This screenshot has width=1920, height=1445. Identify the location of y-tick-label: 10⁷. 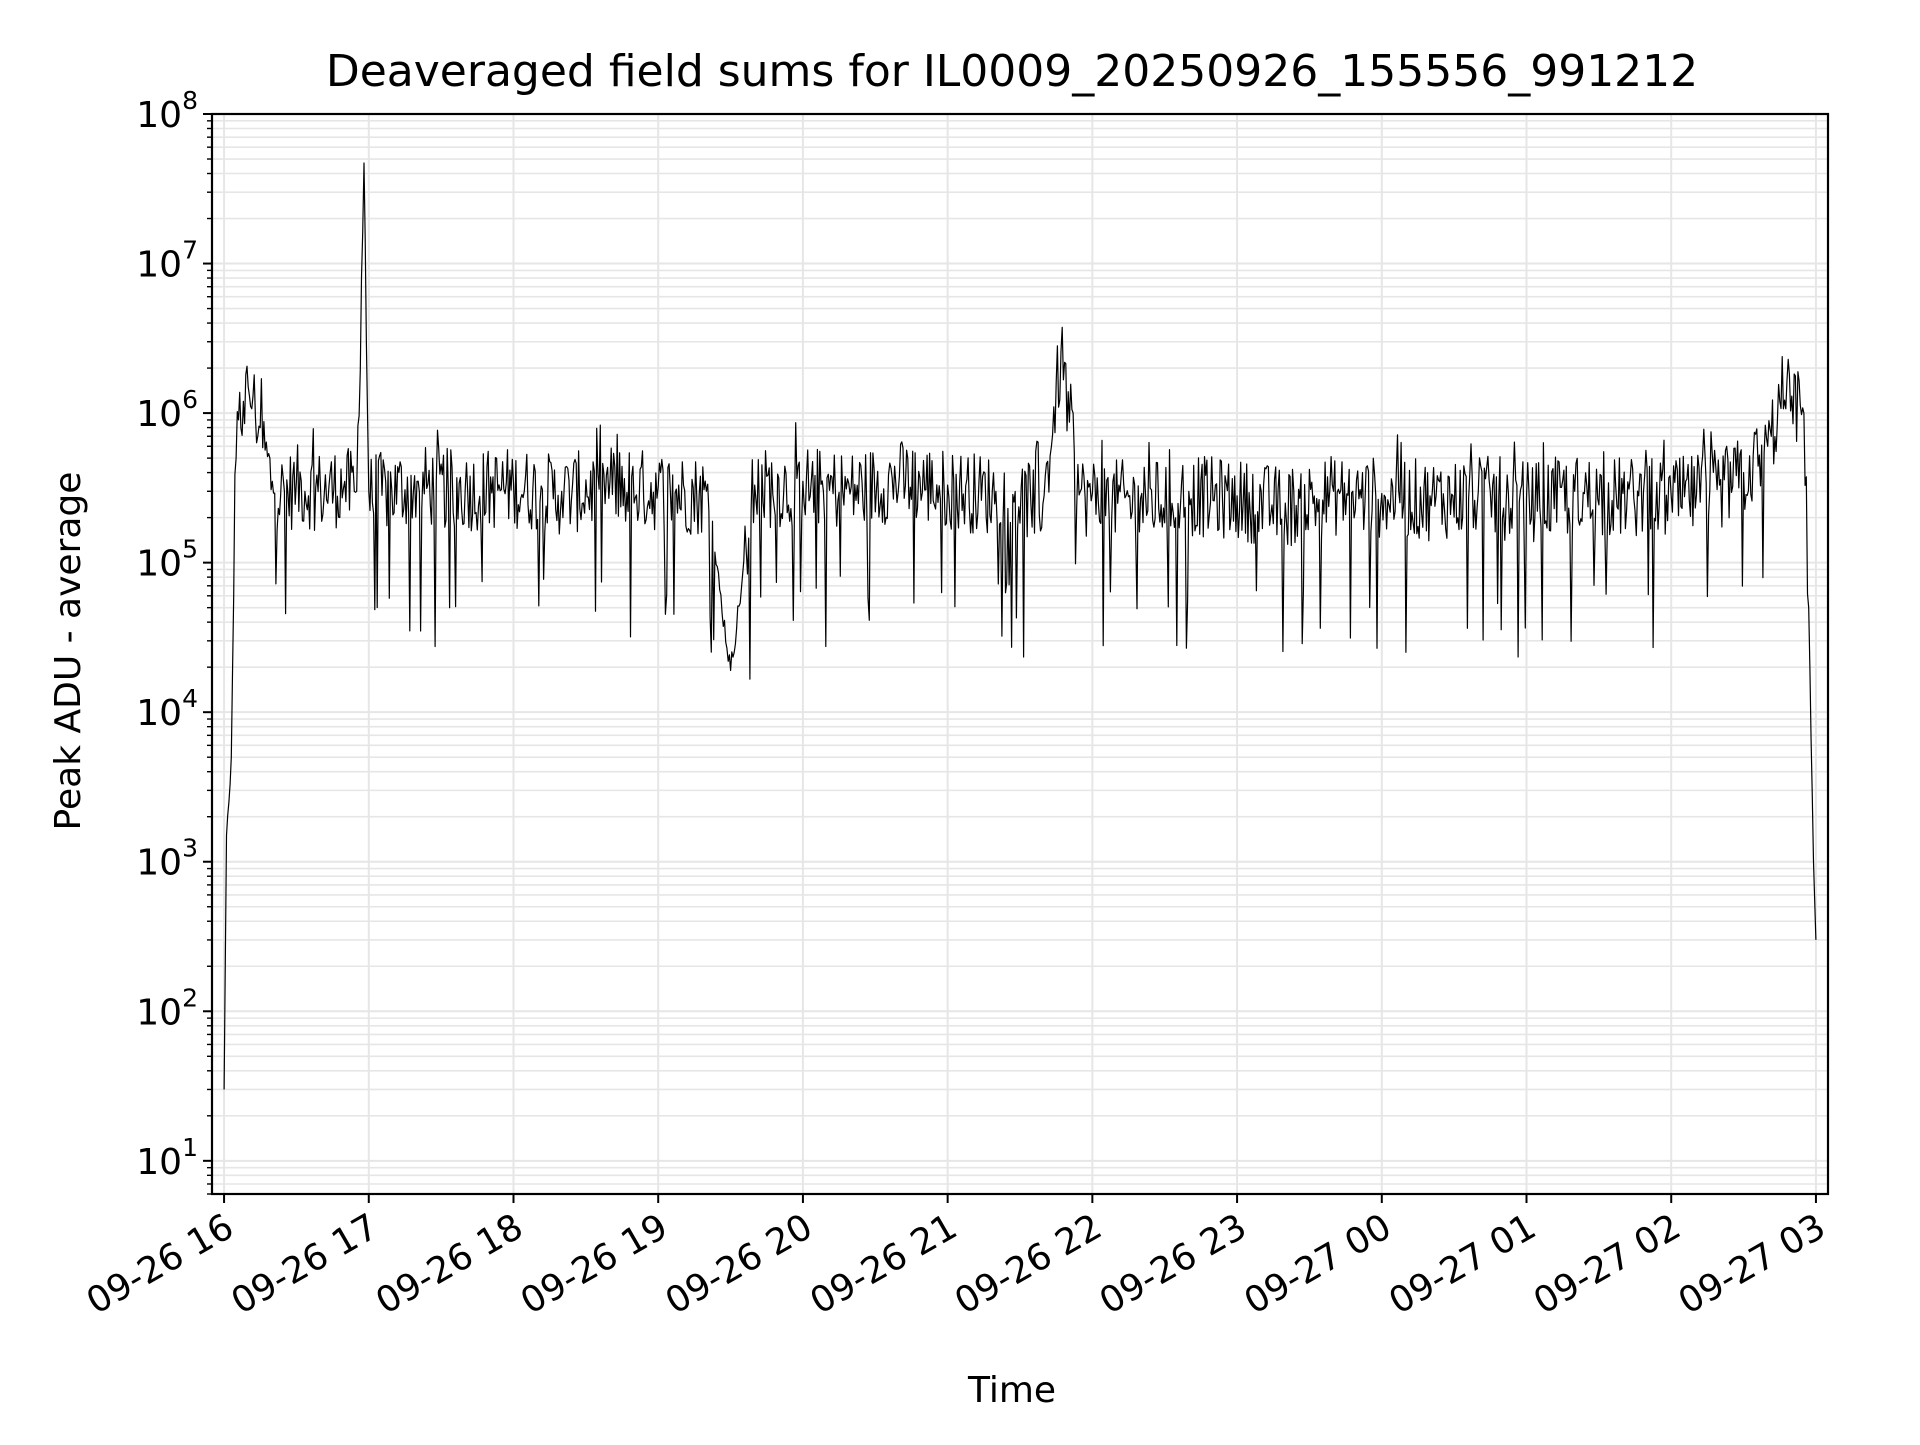
(167, 261).